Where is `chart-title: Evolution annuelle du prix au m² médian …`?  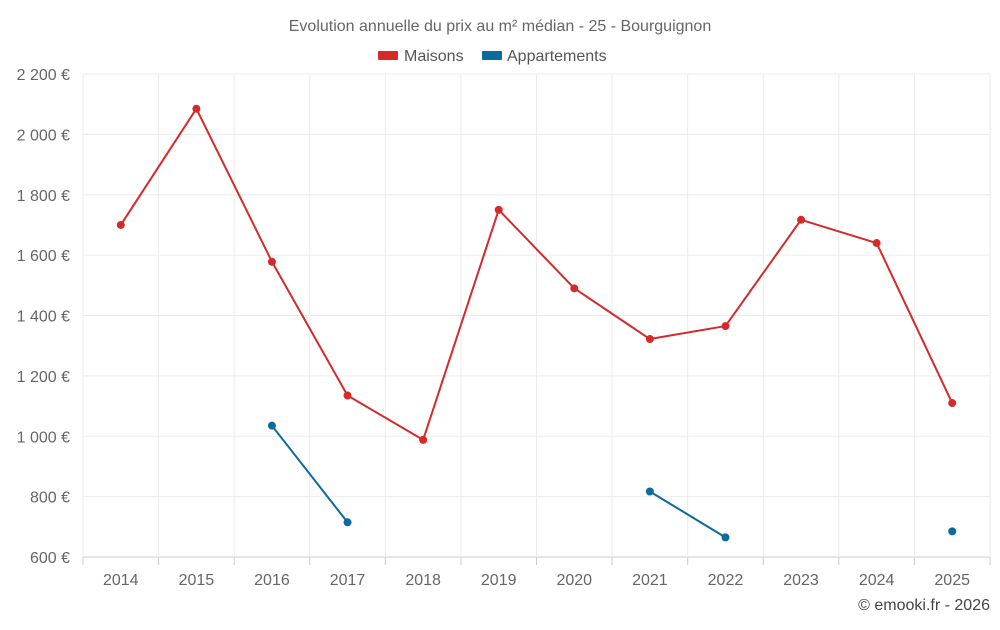
chart-title: Evolution annuelle du prix au m² médian … is located at coordinates (500, 26).